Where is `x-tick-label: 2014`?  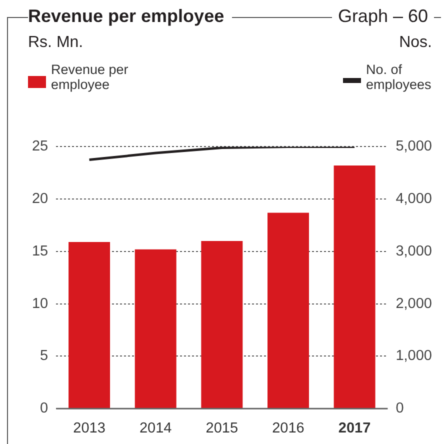
x-tick-label: 2014 is located at coordinates (155, 428).